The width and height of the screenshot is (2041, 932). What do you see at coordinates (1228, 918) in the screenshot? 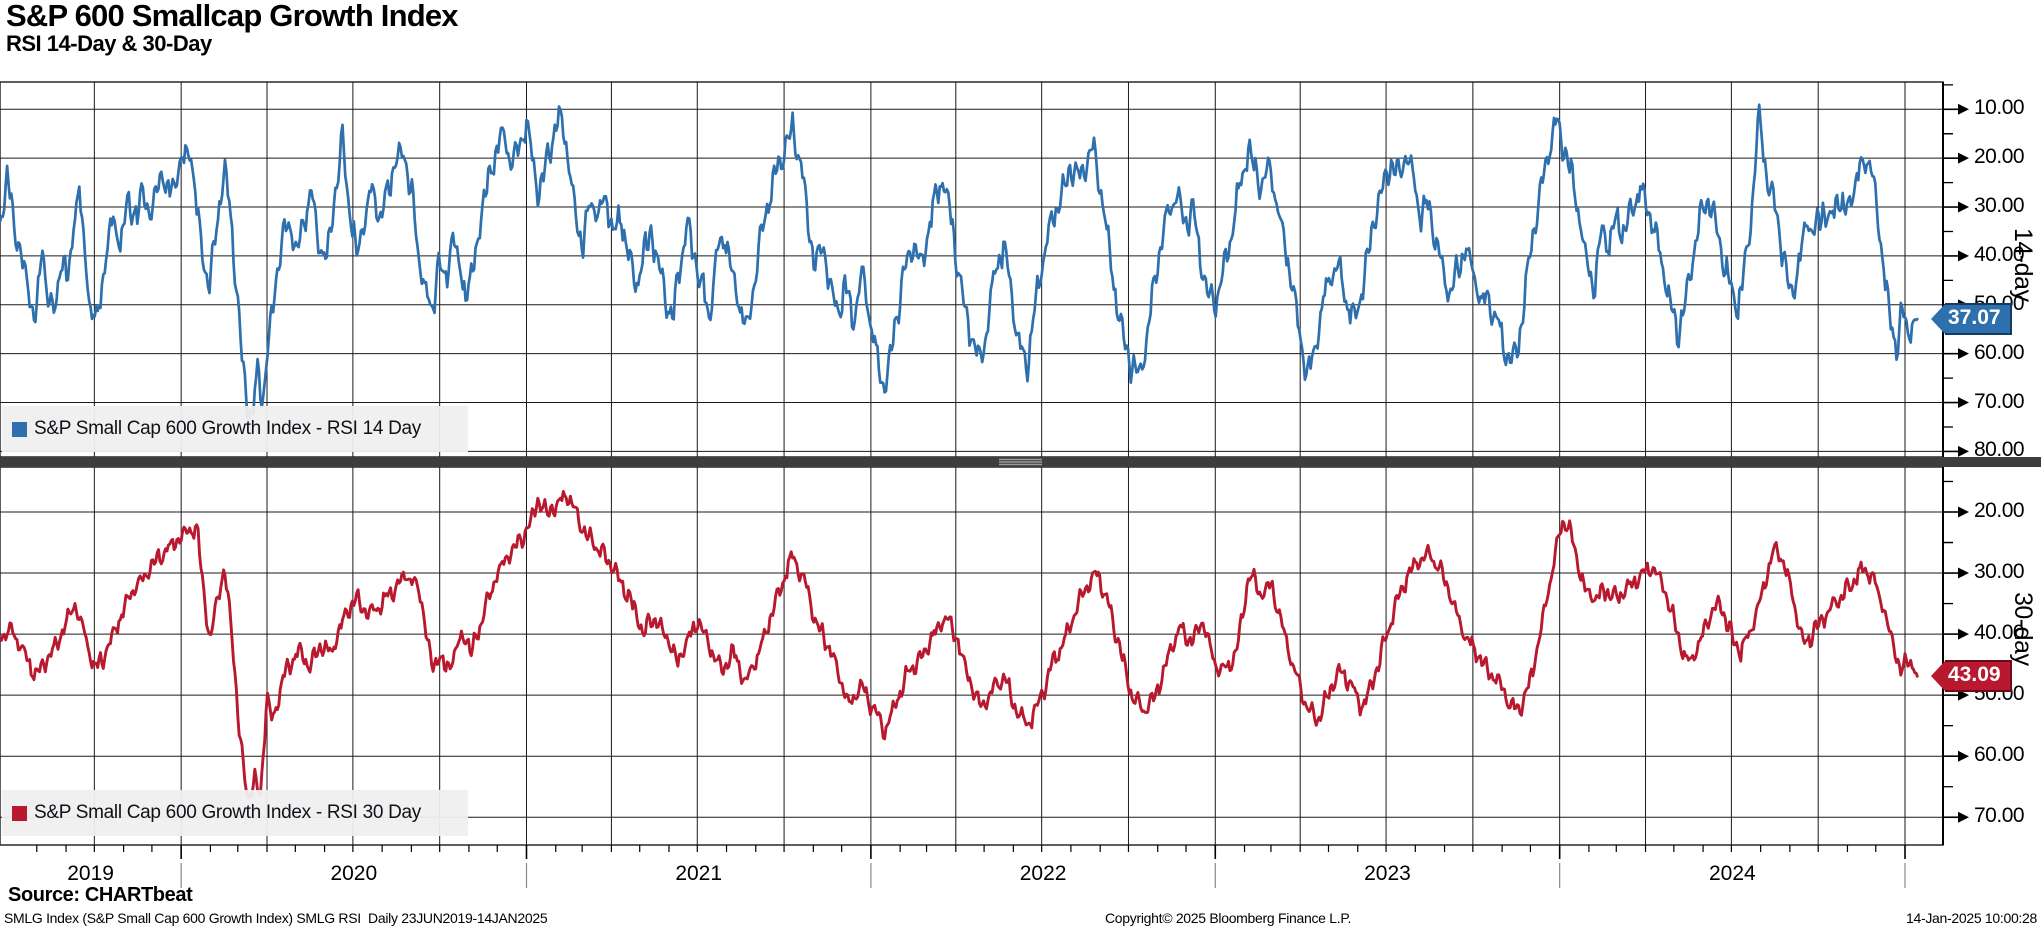
I see `footer-copyright: Copyright© 2025 Bloomberg Finance L.P.` at bounding box center [1228, 918].